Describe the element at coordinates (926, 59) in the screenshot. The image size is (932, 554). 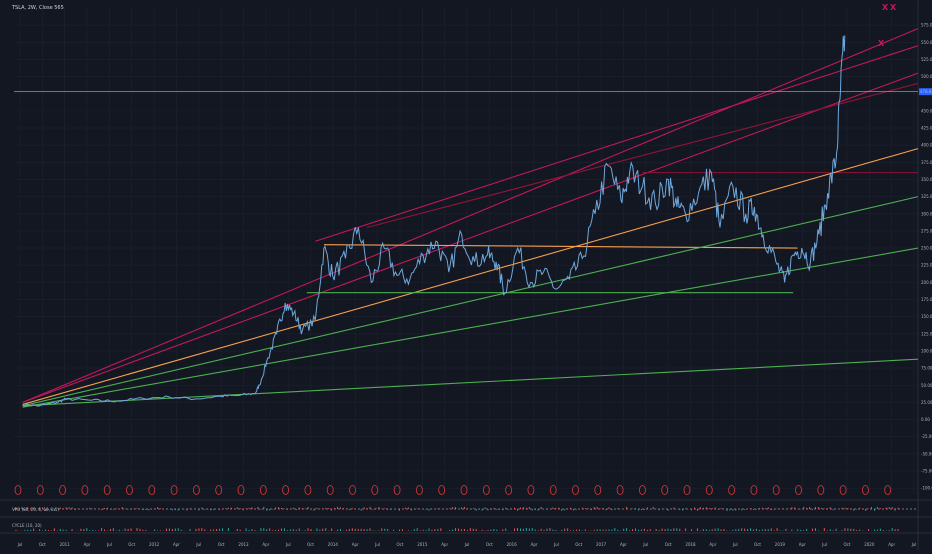
I see `y-tick-label: 525.00` at that location.